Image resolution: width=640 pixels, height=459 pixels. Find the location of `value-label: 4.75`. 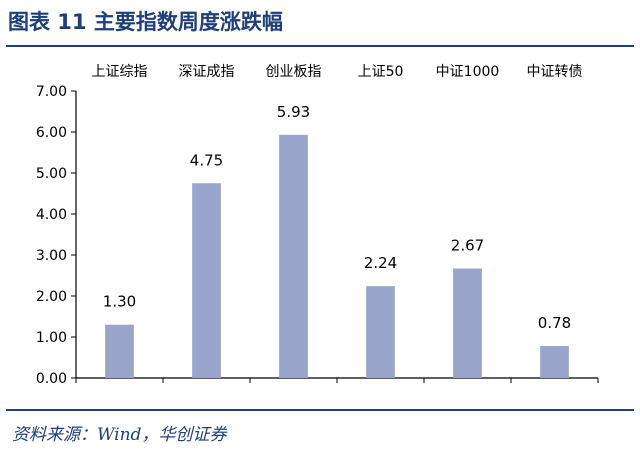

value-label: 4.75 is located at coordinates (206, 160).